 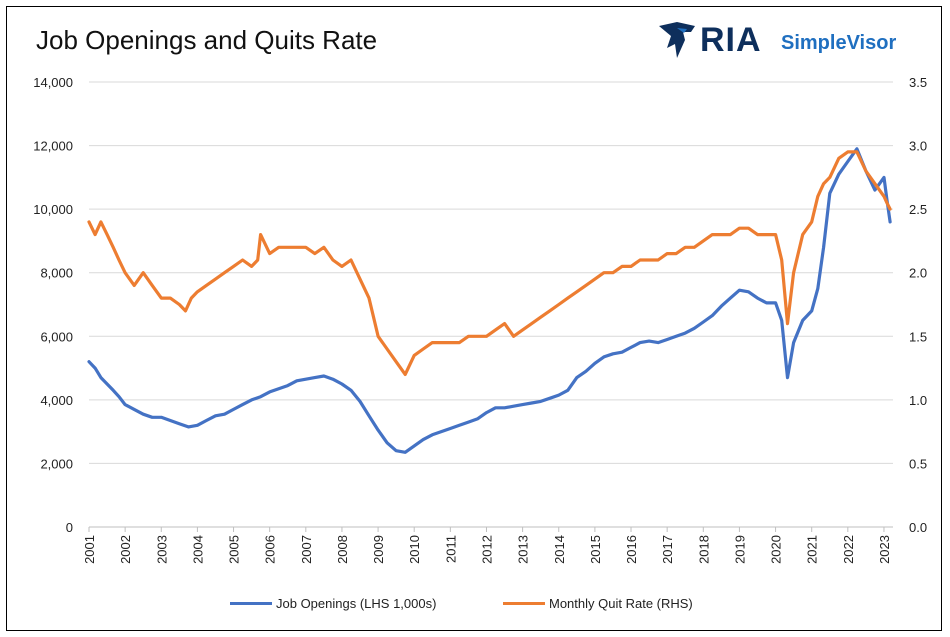 I want to click on right-tick-label: 2.0, so click(x=918, y=273).